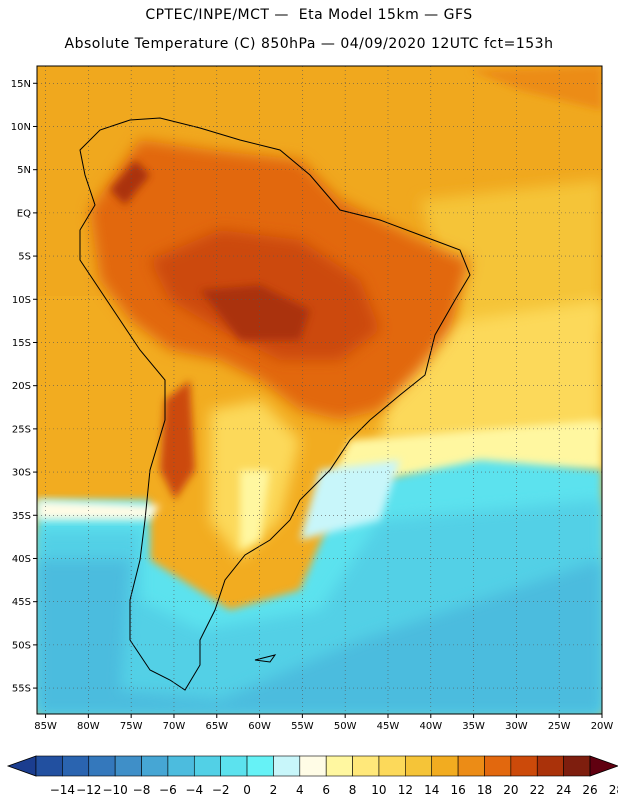 The image size is (618, 800). What do you see at coordinates (131, 726) in the screenshot?
I see `lon-label: 75W` at bounding box center [131, 726].